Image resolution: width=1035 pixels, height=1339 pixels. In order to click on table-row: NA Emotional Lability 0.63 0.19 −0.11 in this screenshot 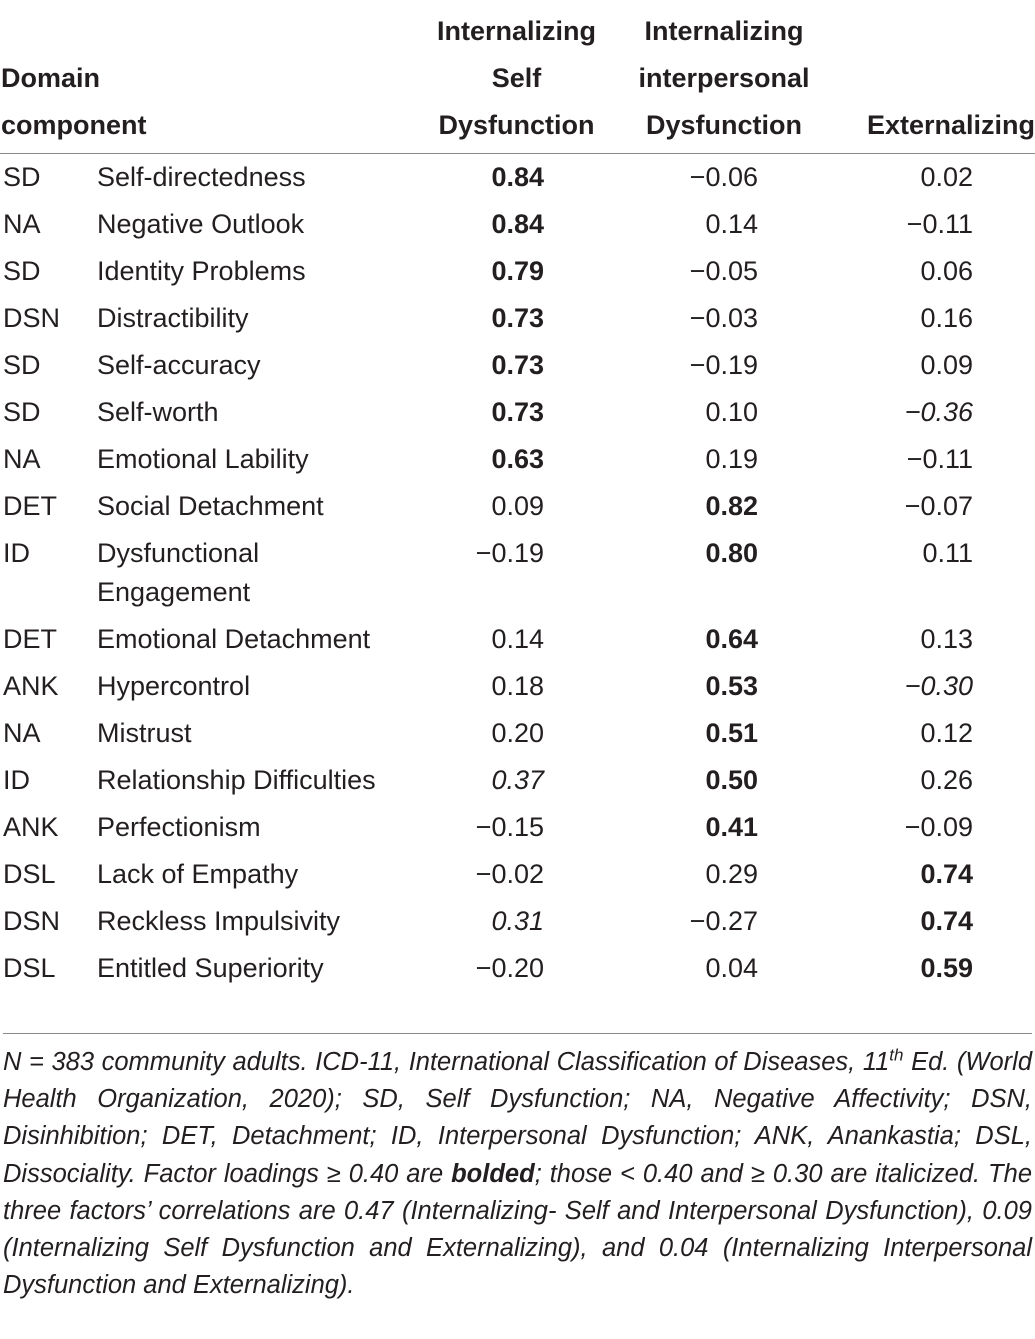, I will do `click(517, 459)`.